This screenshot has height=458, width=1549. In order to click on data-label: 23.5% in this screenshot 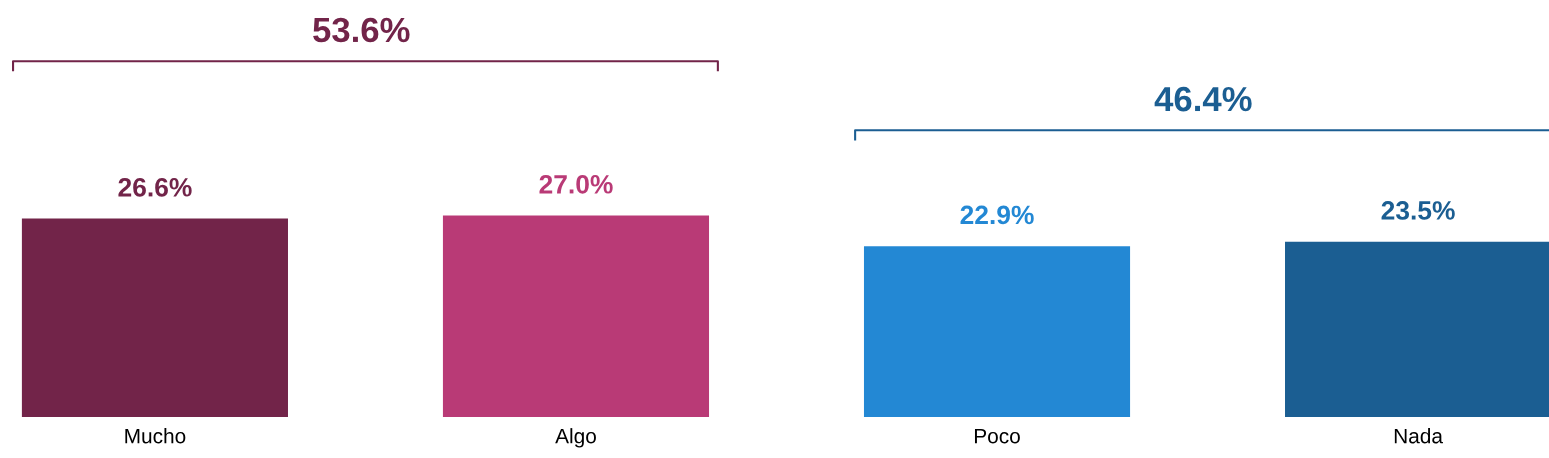, I will do `click(1418, 210)`.